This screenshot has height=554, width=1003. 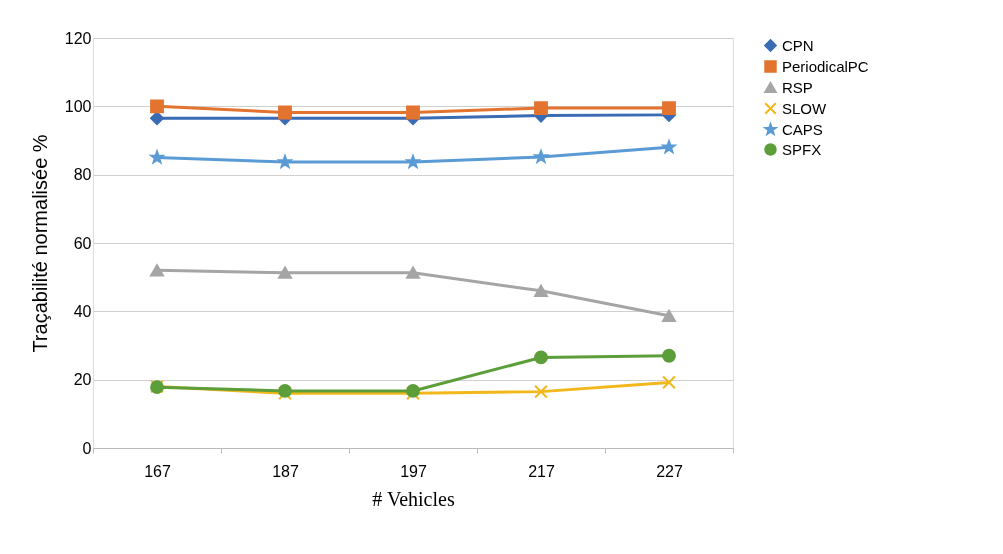 What do you see at coordinates (78, 106) in the screenshot?
I see `y-tick-label: 100` at bounding box center [78, 106].